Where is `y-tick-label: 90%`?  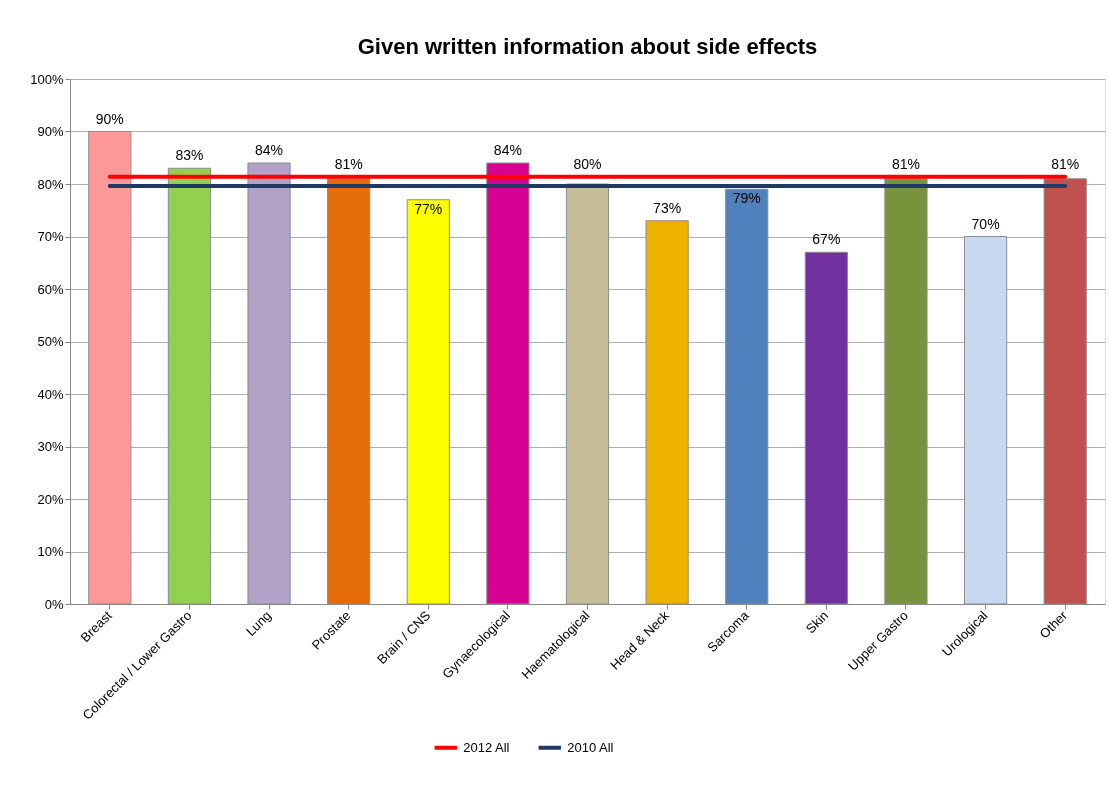
y-tick-label: 90% is located at coordinates (50, 131).